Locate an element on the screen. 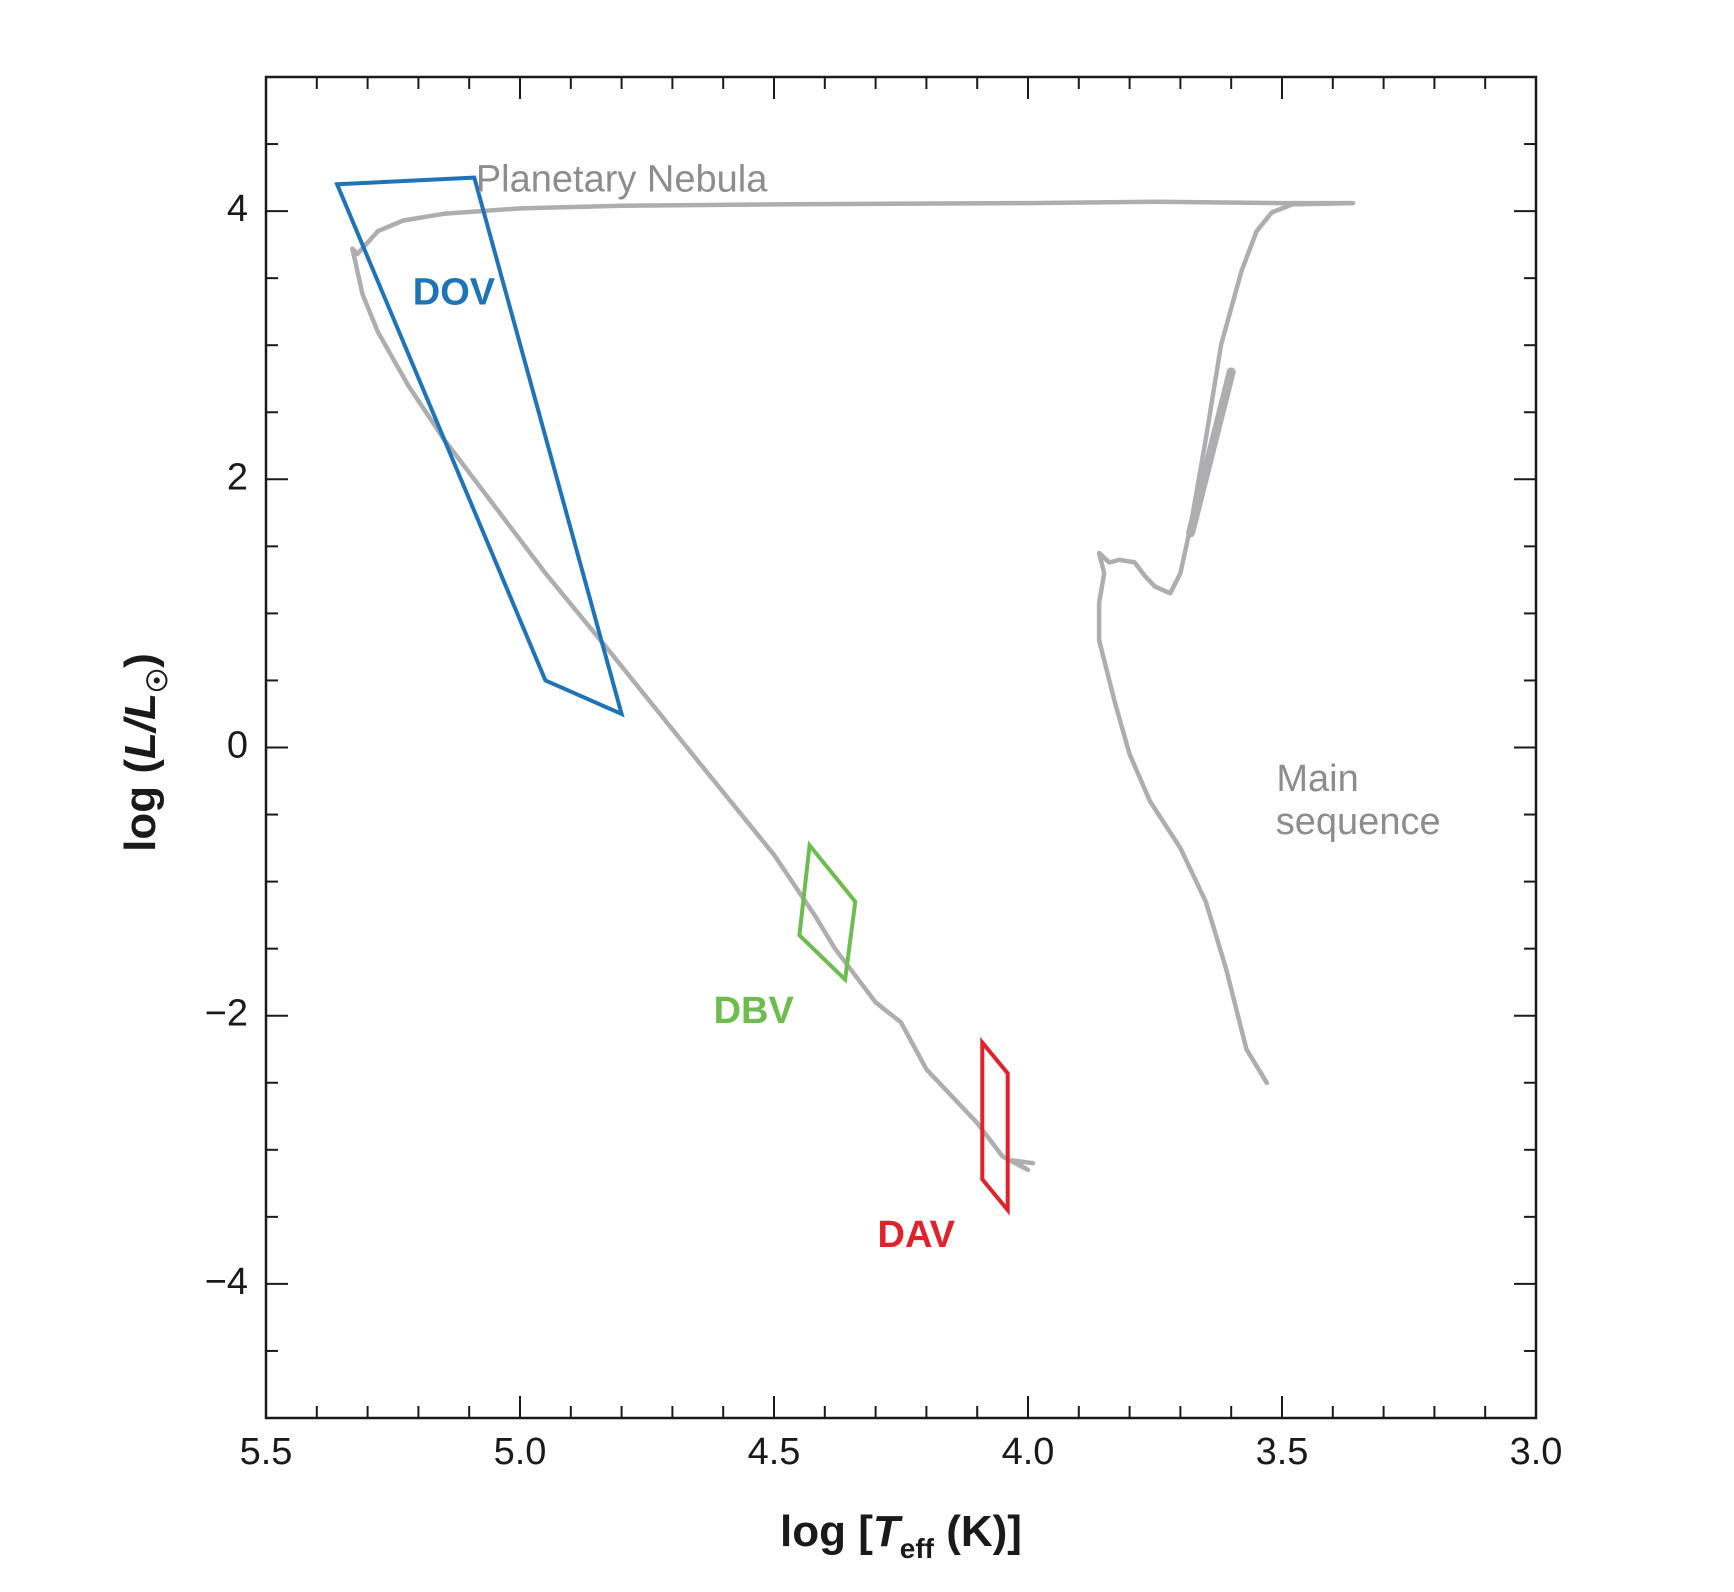 This screenshot has width=1734, height=1592. annotation-3: DOV is located at coordinates (454, 292).